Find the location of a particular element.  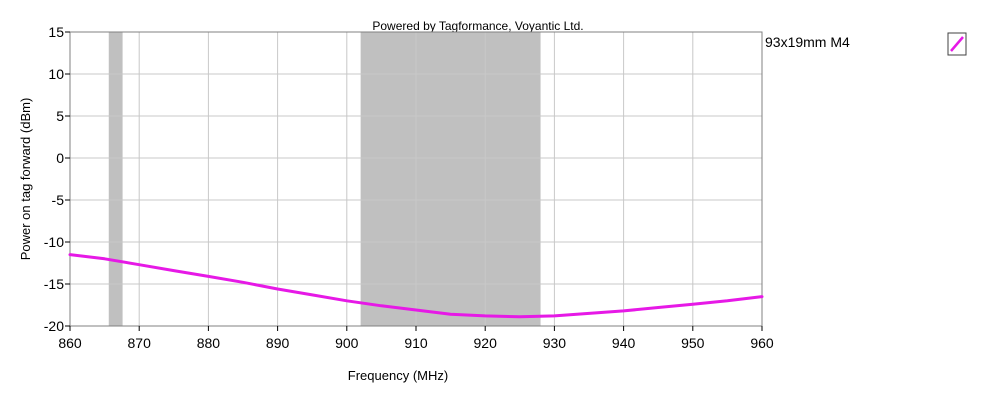

y-tick-label: -15 is located at coordinates (54, 284).